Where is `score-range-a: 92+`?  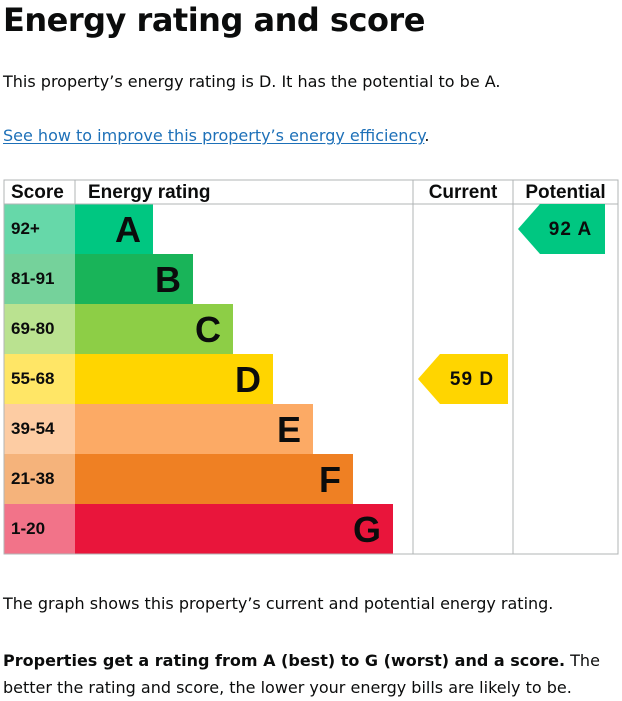
score-range-a: 92+ is located at coordinates (25, 228).